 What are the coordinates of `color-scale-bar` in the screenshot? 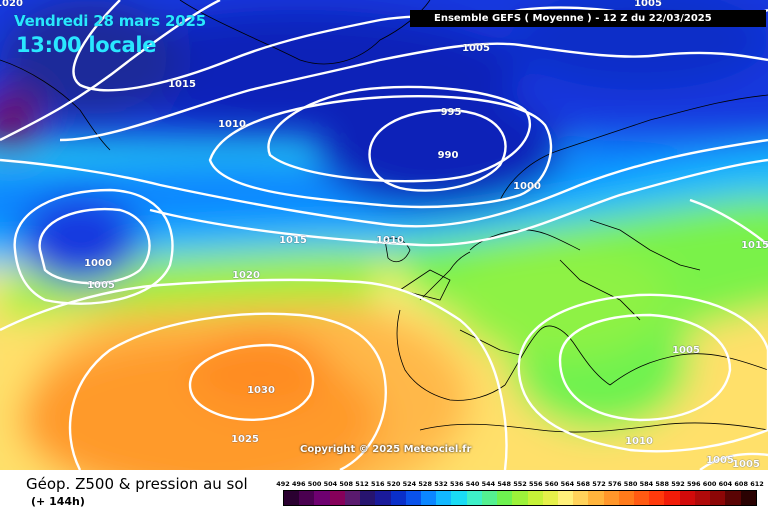 It's located at (520, 498).